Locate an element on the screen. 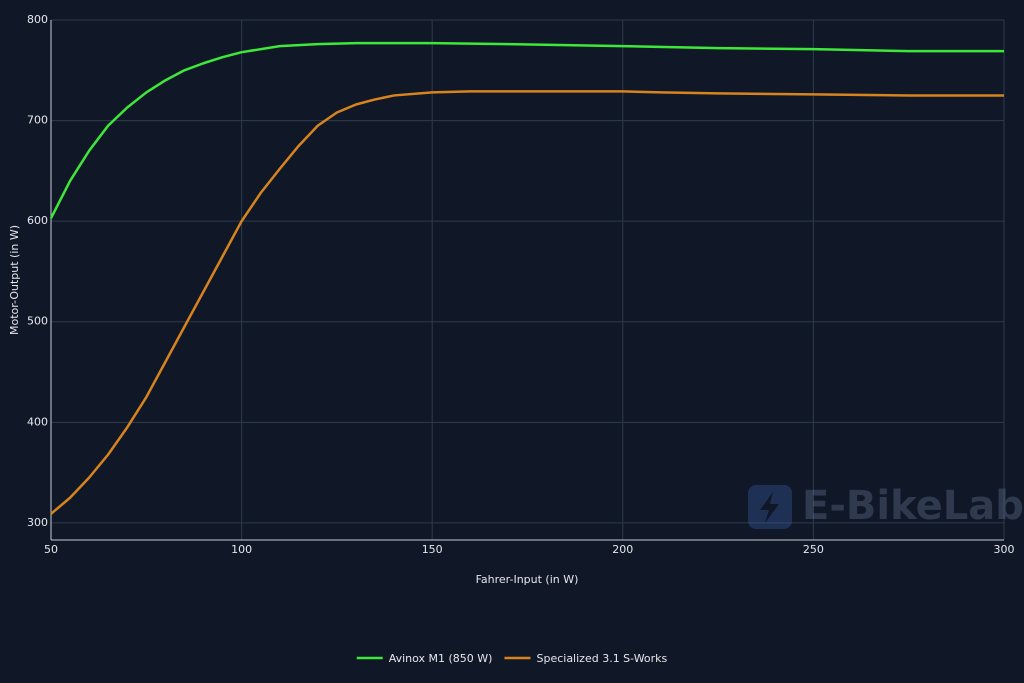  y-tick-label: 500 is located at coordinates (37, 321).